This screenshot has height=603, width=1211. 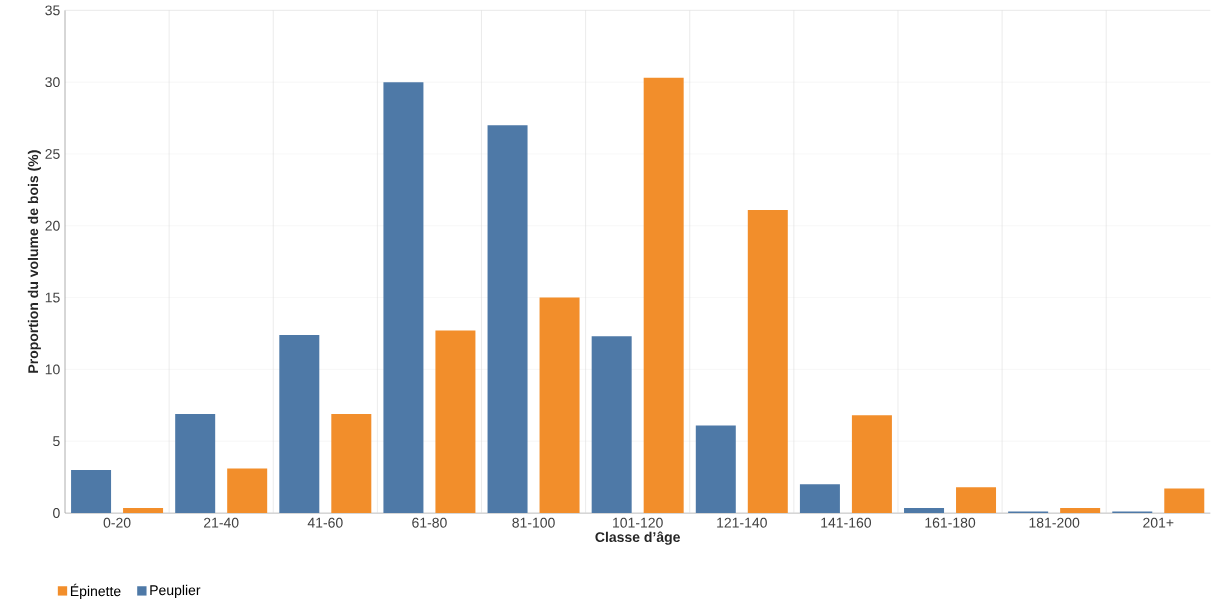 I want to click on x-tick-label: 121-140, so click(x=742, y=522).